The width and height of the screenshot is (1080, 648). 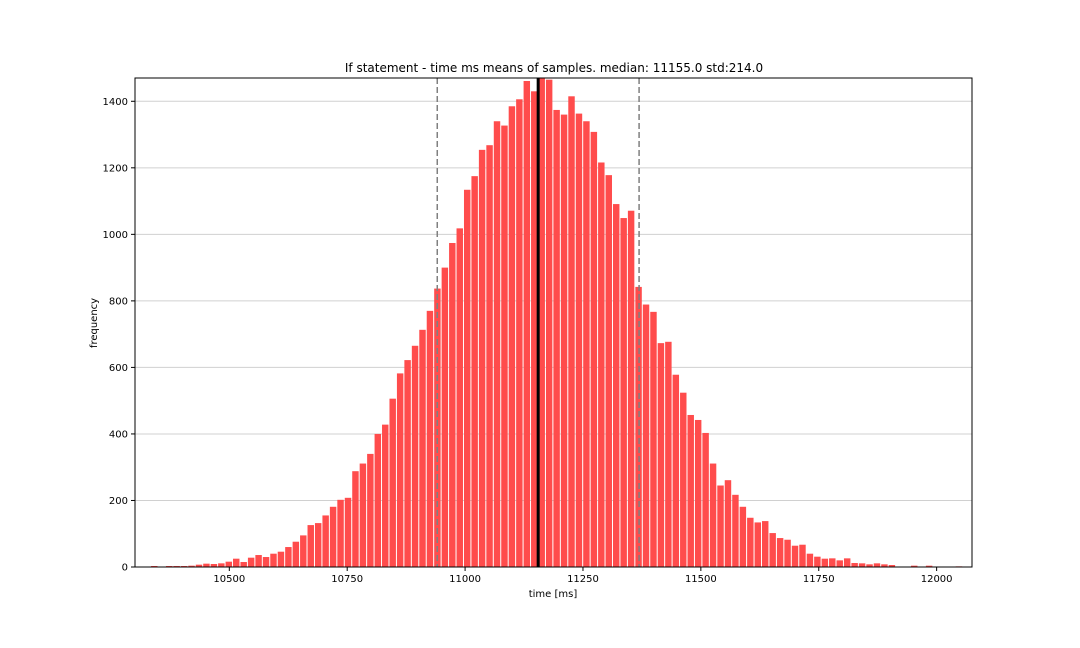 What do you see at coordinates (115, 102) in the screenshot?
I see `y-tick-label: 1400` at bounding box center [115, 102].